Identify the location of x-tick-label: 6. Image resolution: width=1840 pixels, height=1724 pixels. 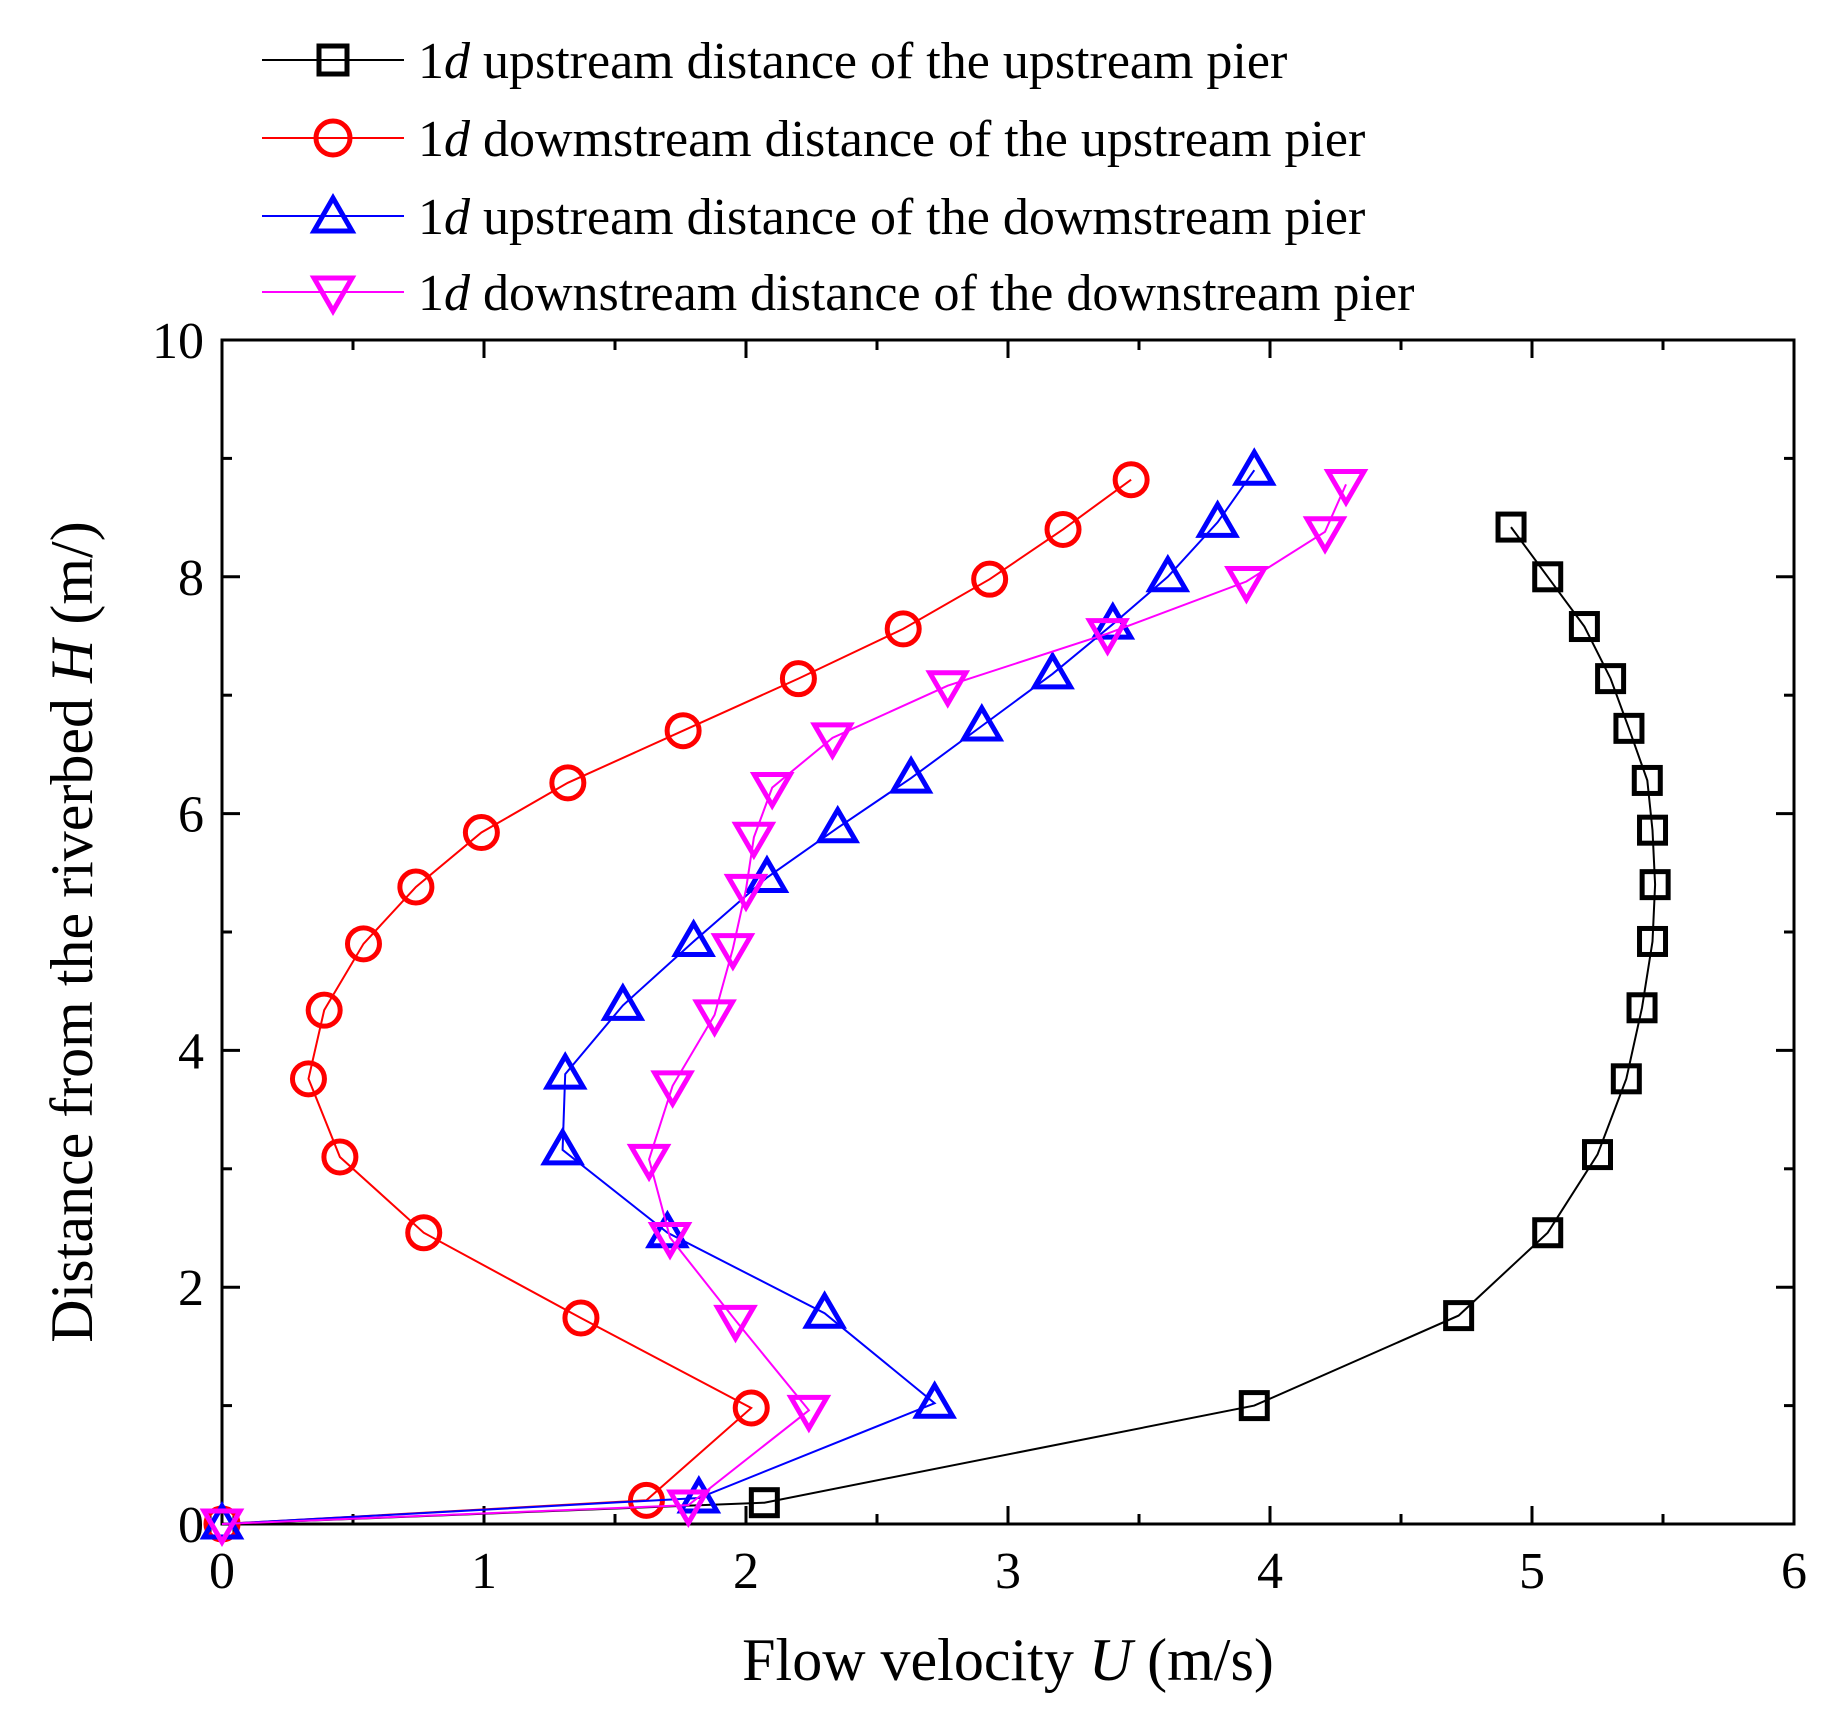
(1794, 1571).